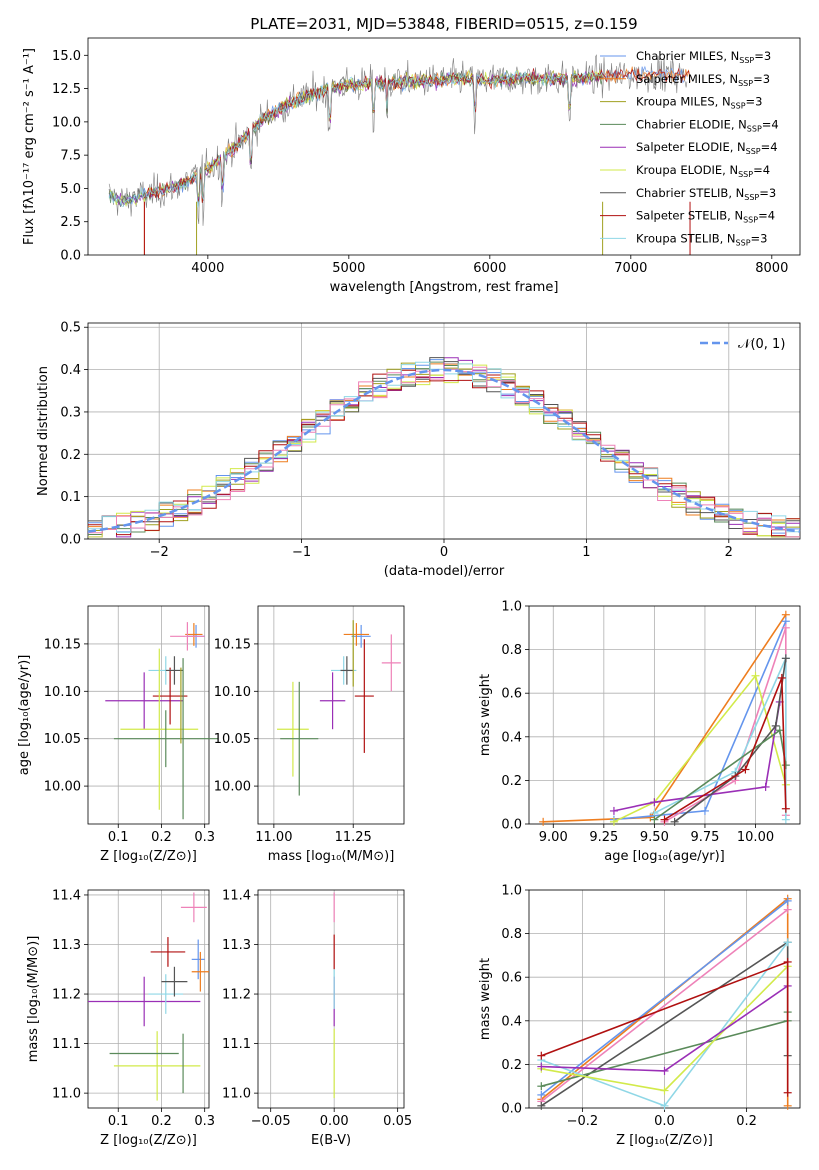  What do you see at coordinates (706, 194) in the screenshot?
I see `legend-entry: Chabrier STELIB, NSSP=3` at bounding box center [706, 194].